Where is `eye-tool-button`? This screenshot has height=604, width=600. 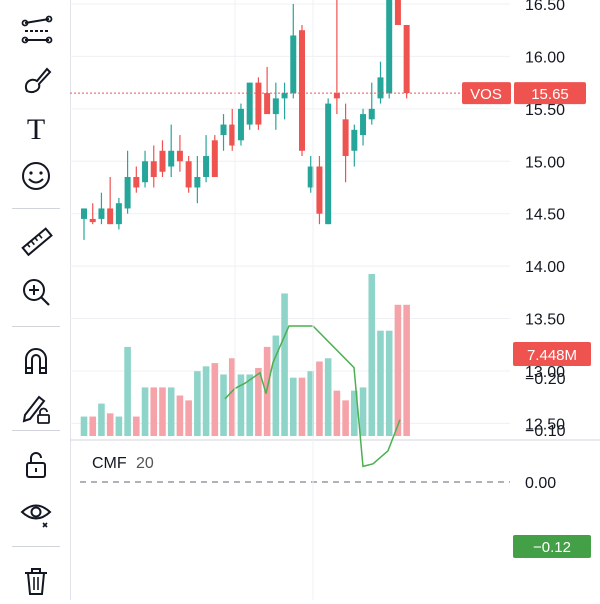 eye-tool-button is located at coordinates (36, 512).